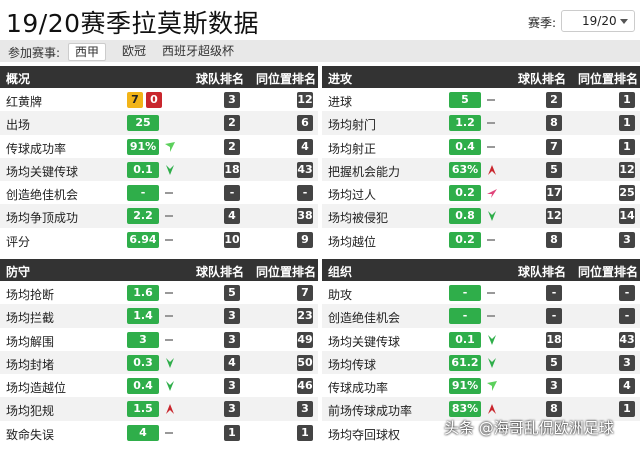 This screenshot has width=640, height=450. I want to click on pos-rank-badge: 43, so click(305, 169).